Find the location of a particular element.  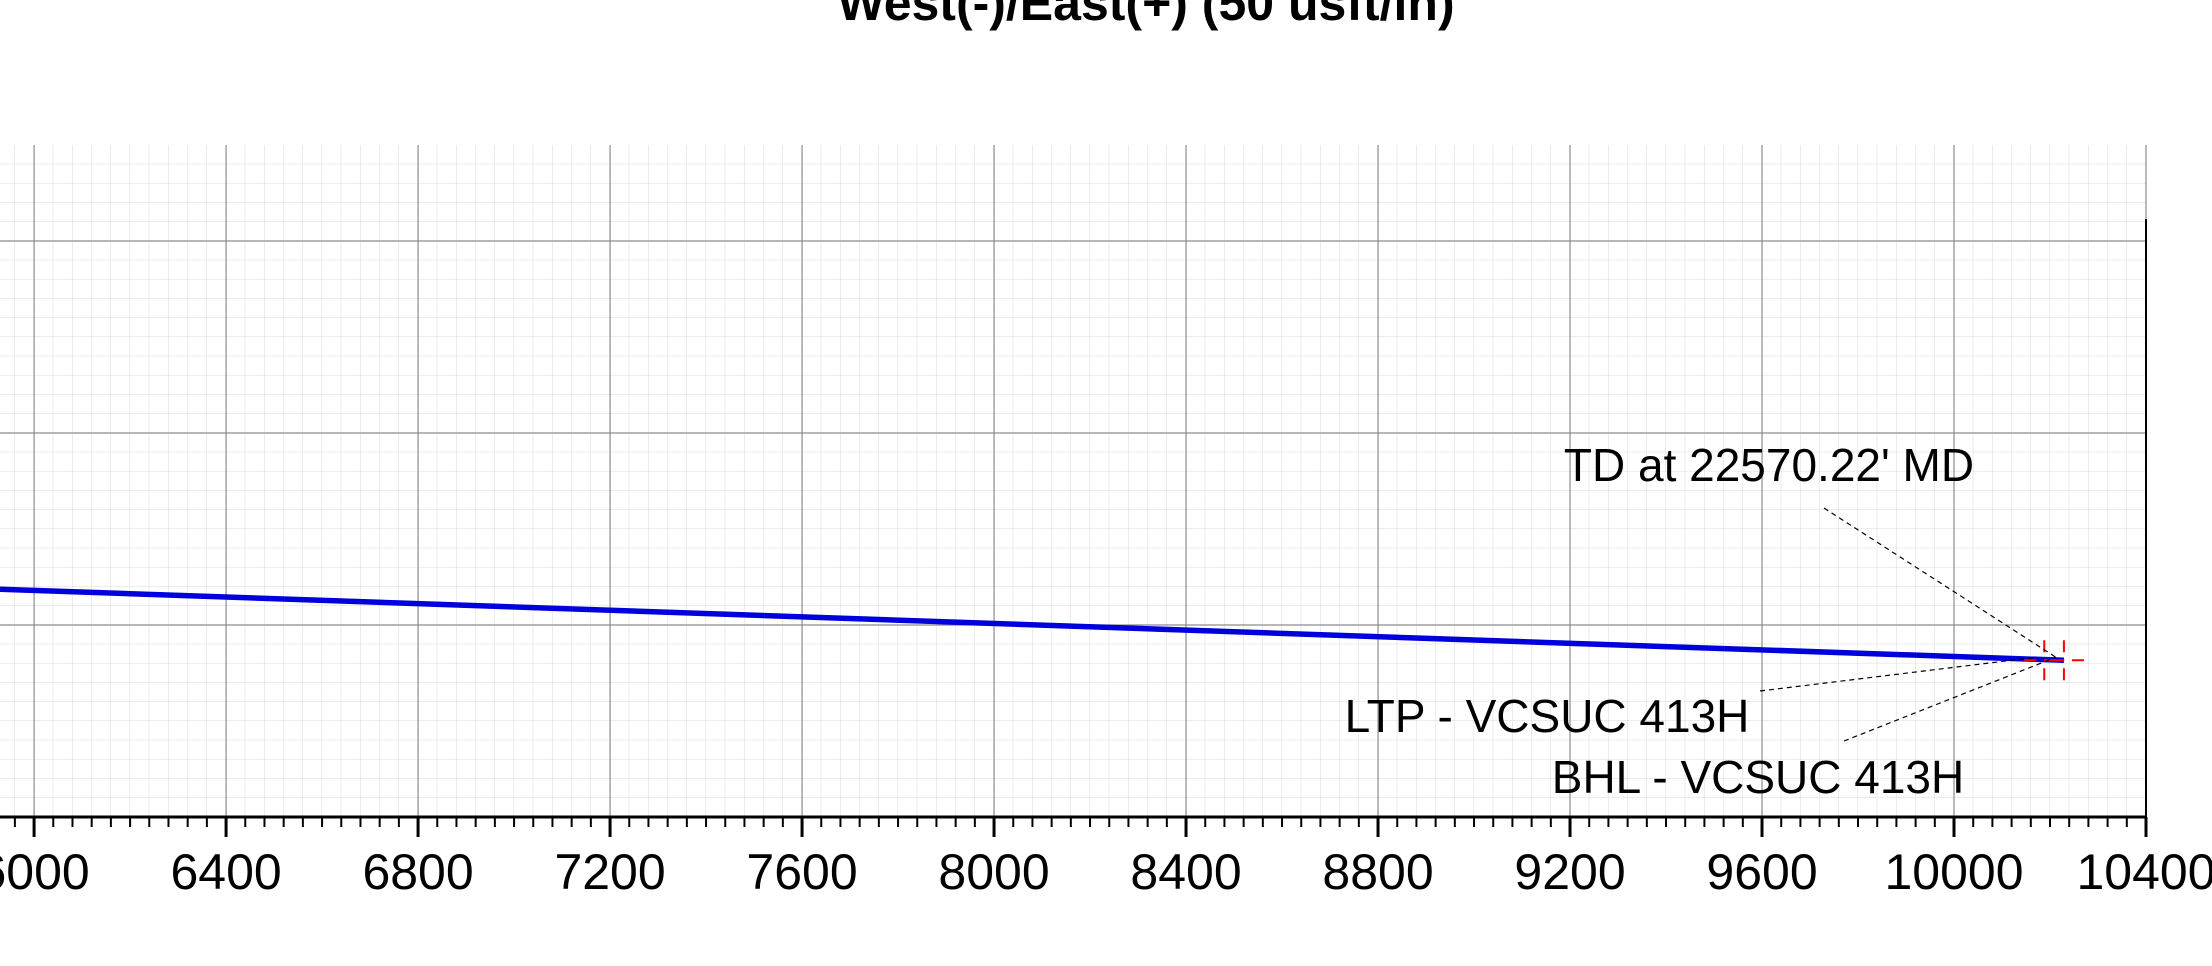

x-tick-label: 8800 is located at coordinates (1377, 872).